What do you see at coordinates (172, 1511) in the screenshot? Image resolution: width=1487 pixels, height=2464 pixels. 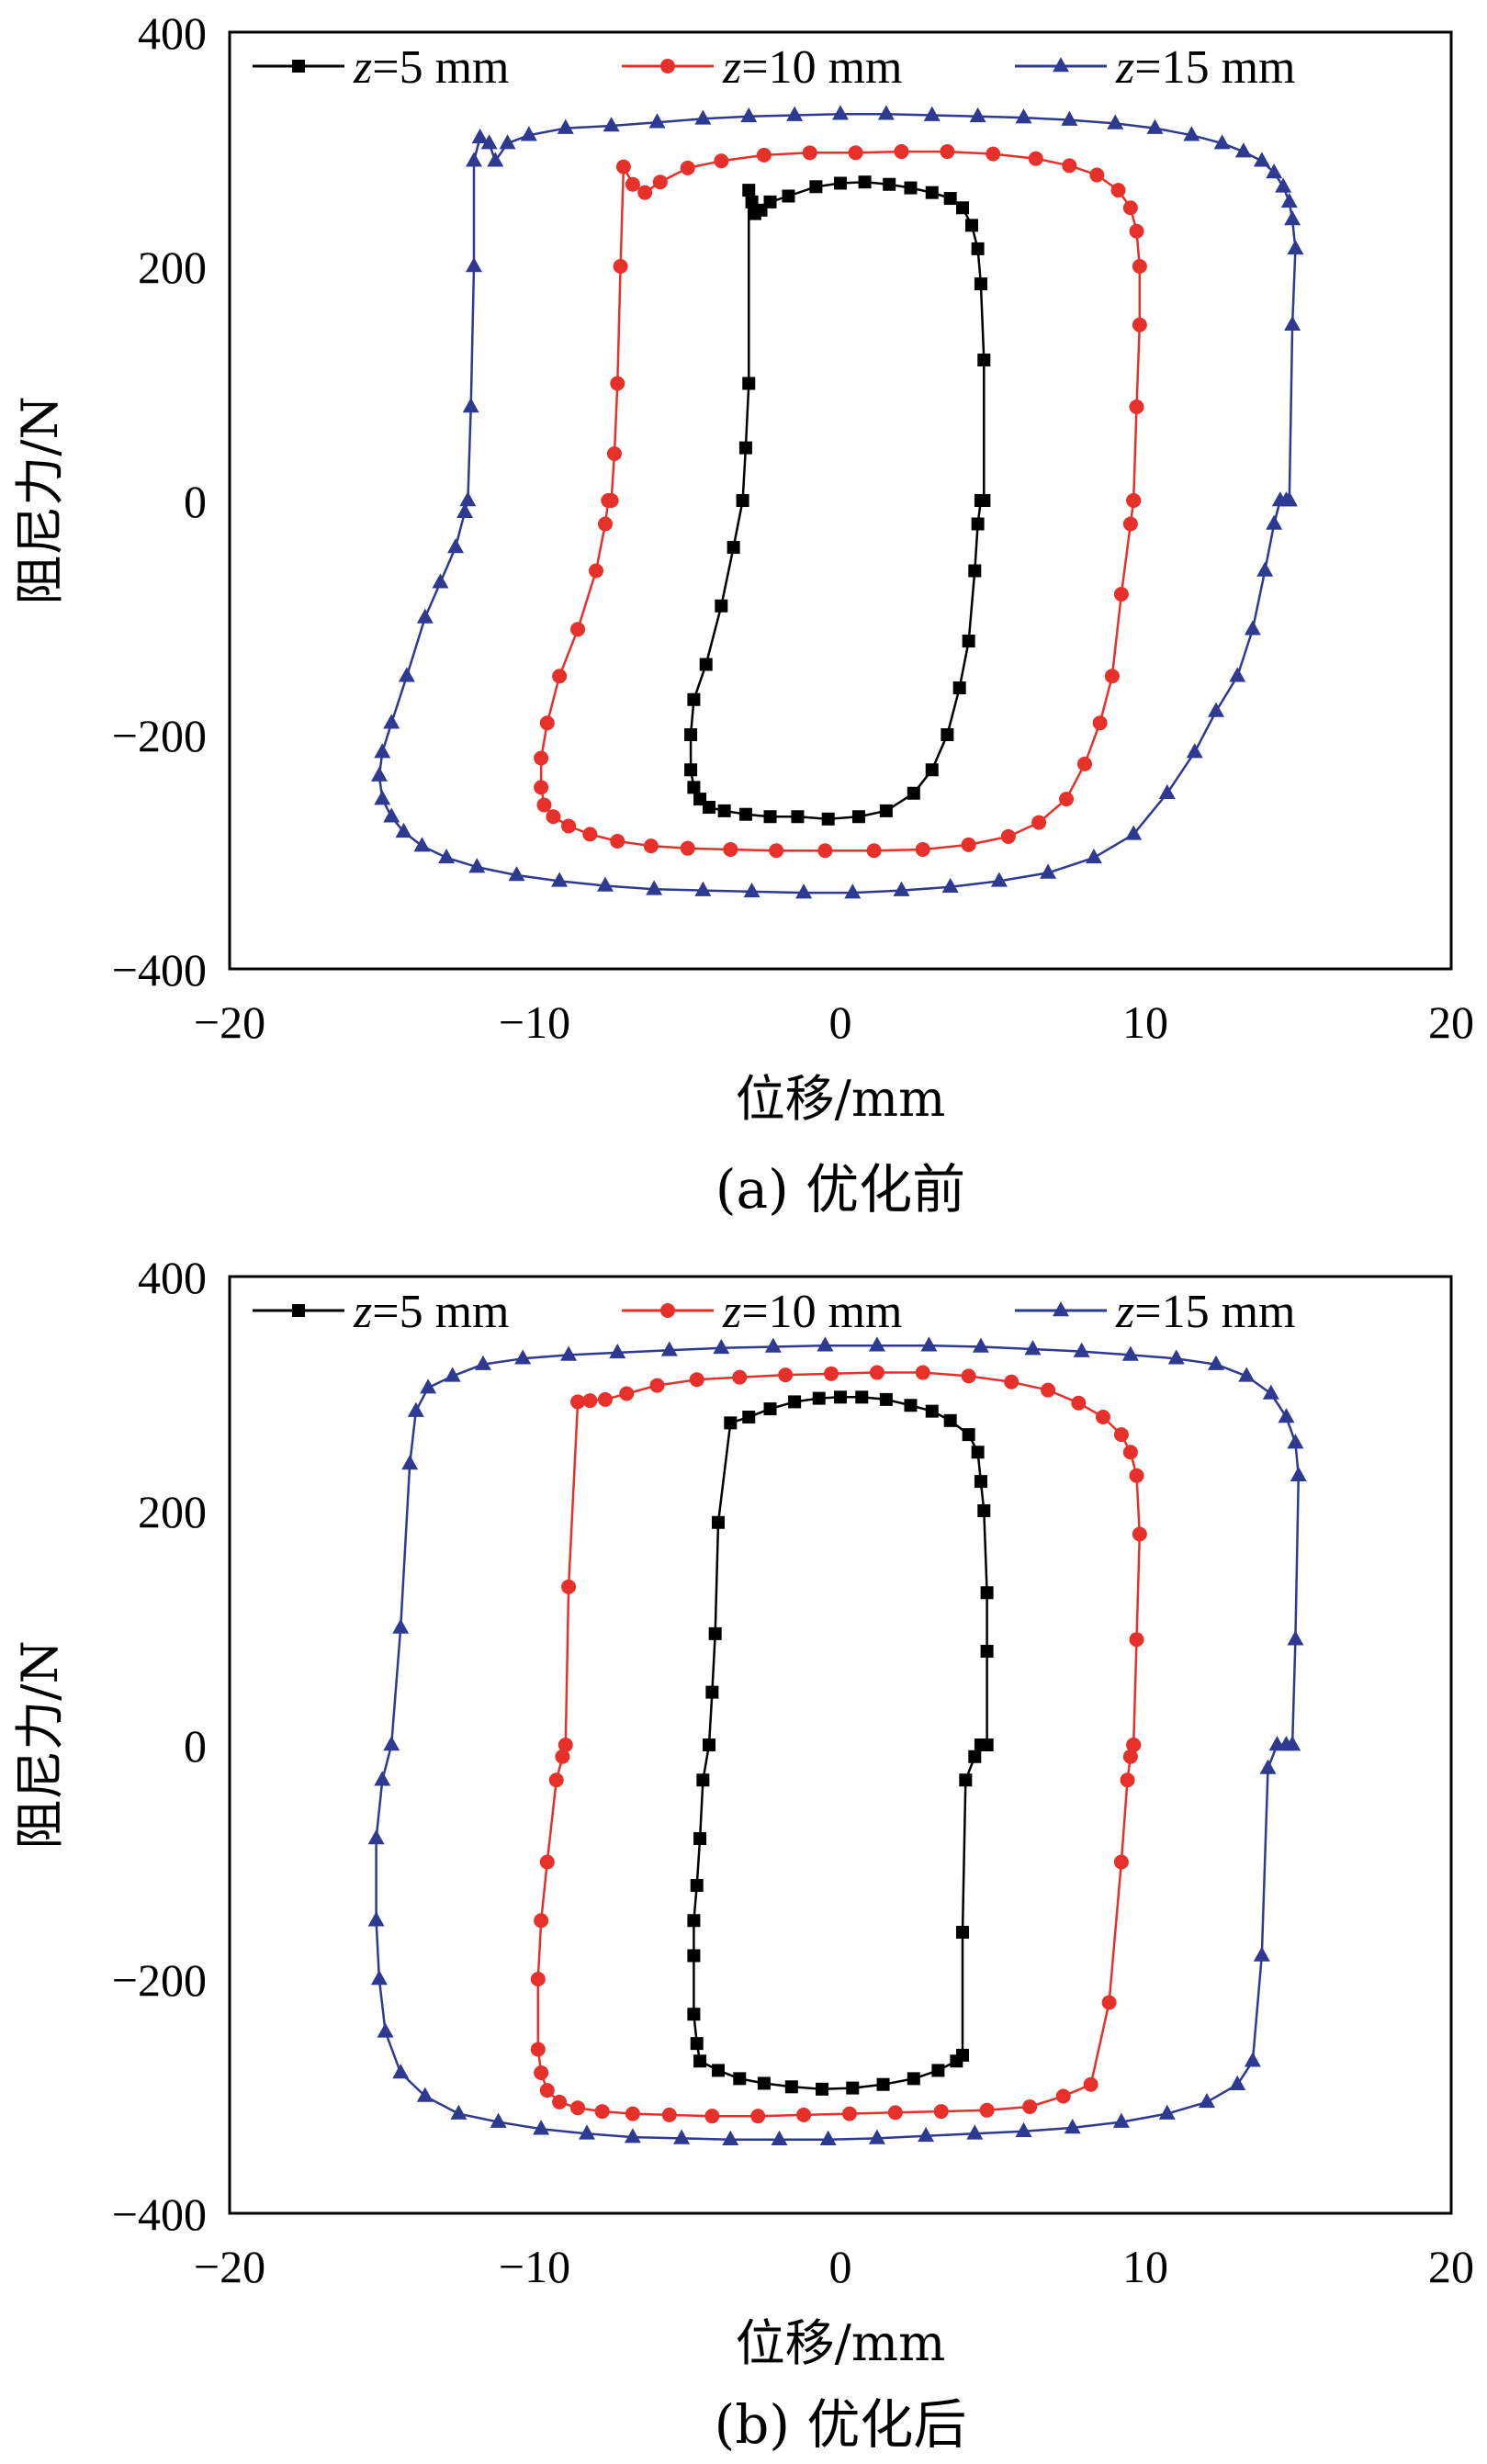 I see `y-tick-label: 200` at bounding box center [172, 1511].